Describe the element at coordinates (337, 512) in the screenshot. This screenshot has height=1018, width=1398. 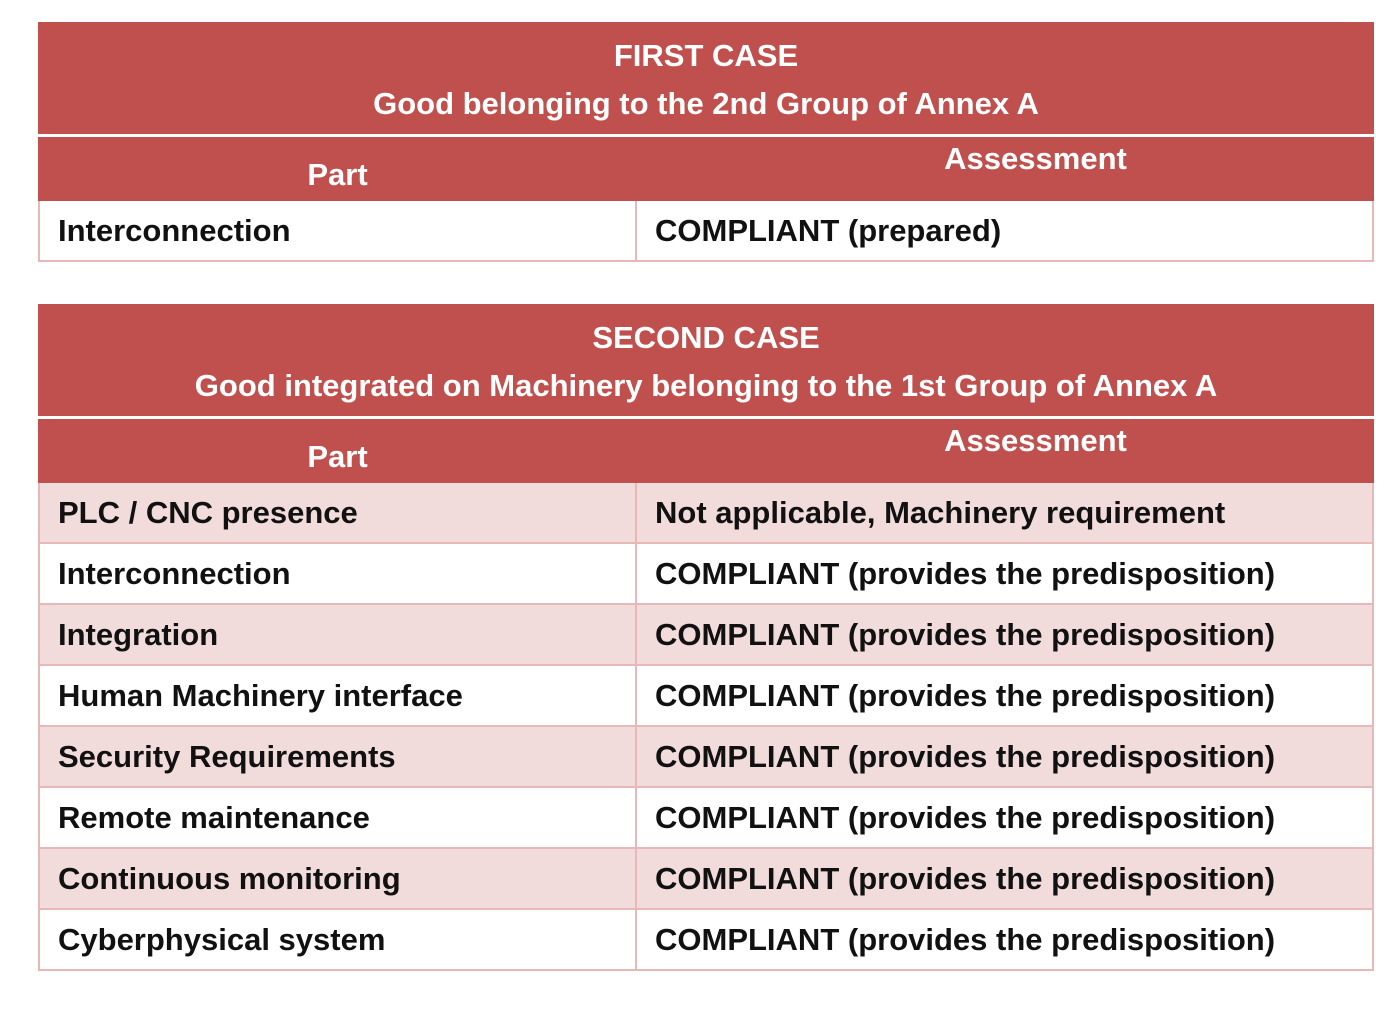
I see `part-cell: PLC / CNC presence` at that location.